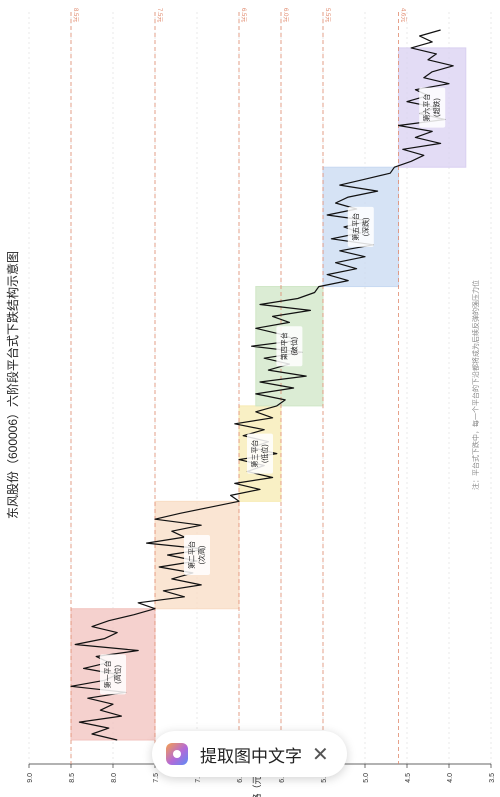 The height and width of the screenshot is (797, 500). What do you see at coordinates (450, 778) in the screenshot?
I see `tick-label: 4.0` at bounding box center [450, 778].